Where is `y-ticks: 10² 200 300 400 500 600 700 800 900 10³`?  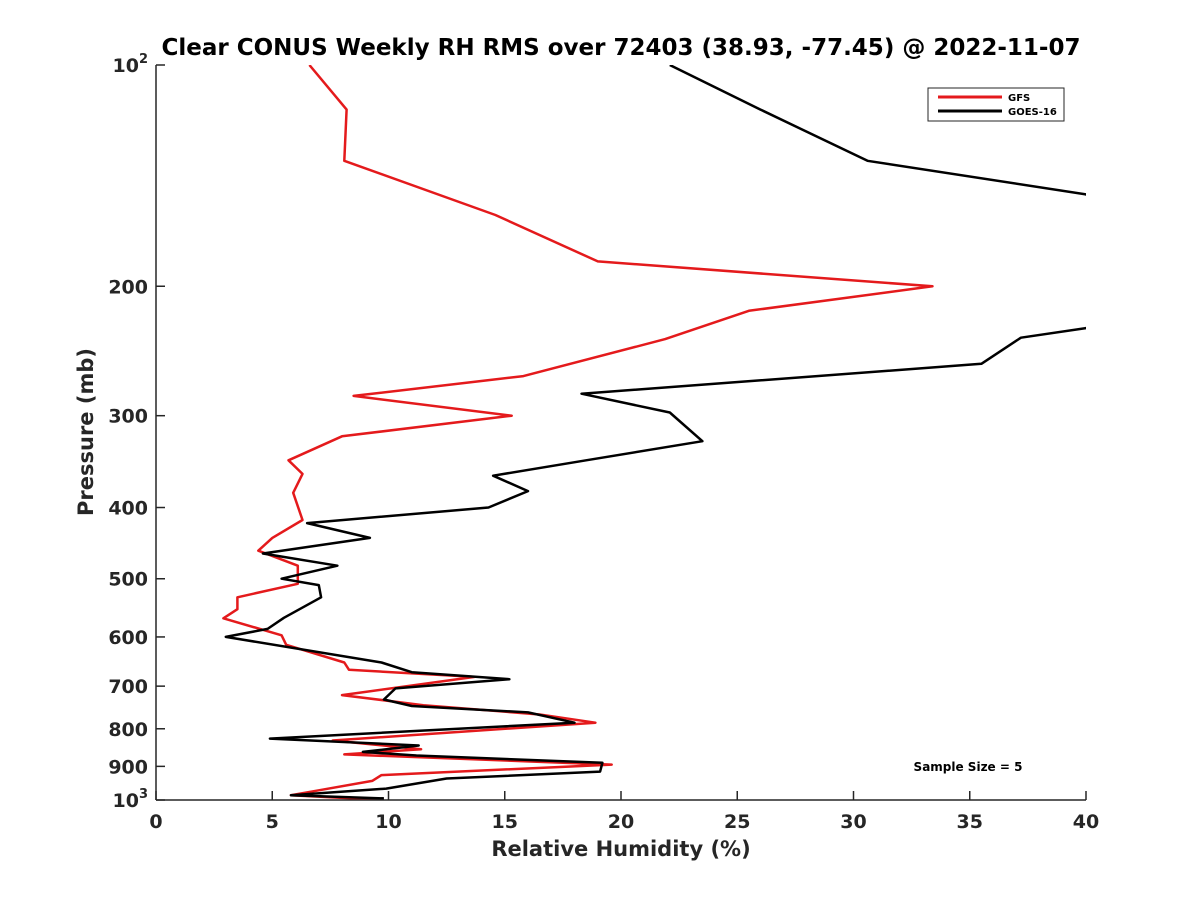
y-ticks: 10² 200 300 400 500 600 700 800 900 10³ is located at coordinates (136, 432).